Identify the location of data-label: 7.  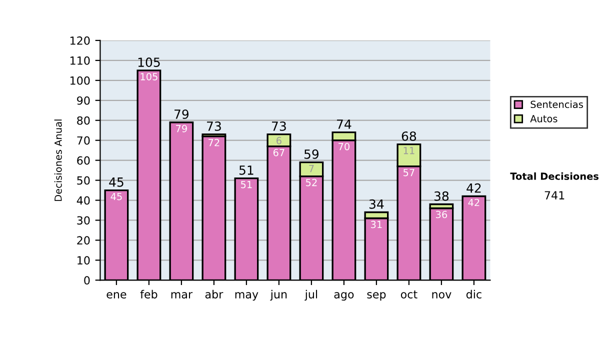
(311, 168).